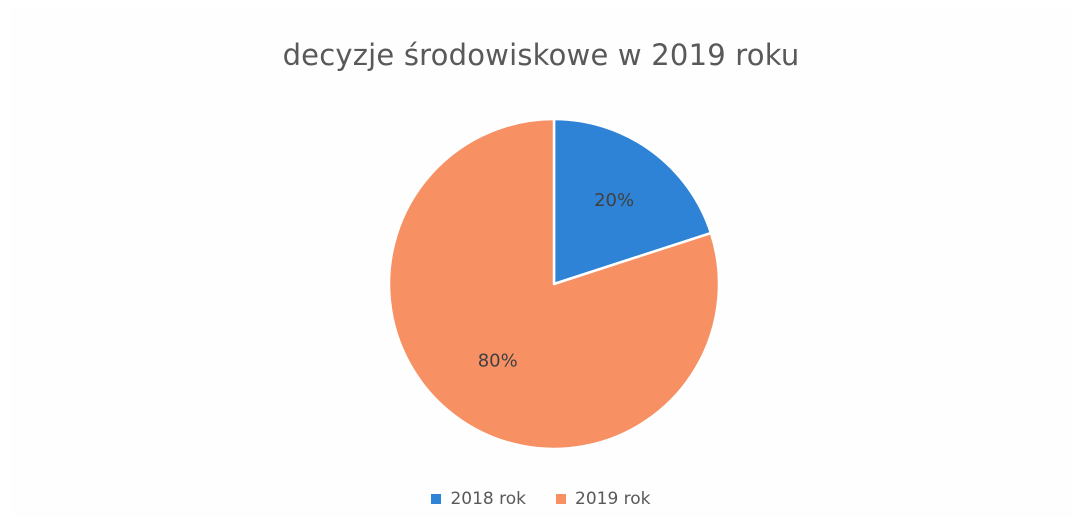  Describe the element at coordinates (613, 499) in the screenshot. I see `legend-label-2019: 2019 rok` at that location.